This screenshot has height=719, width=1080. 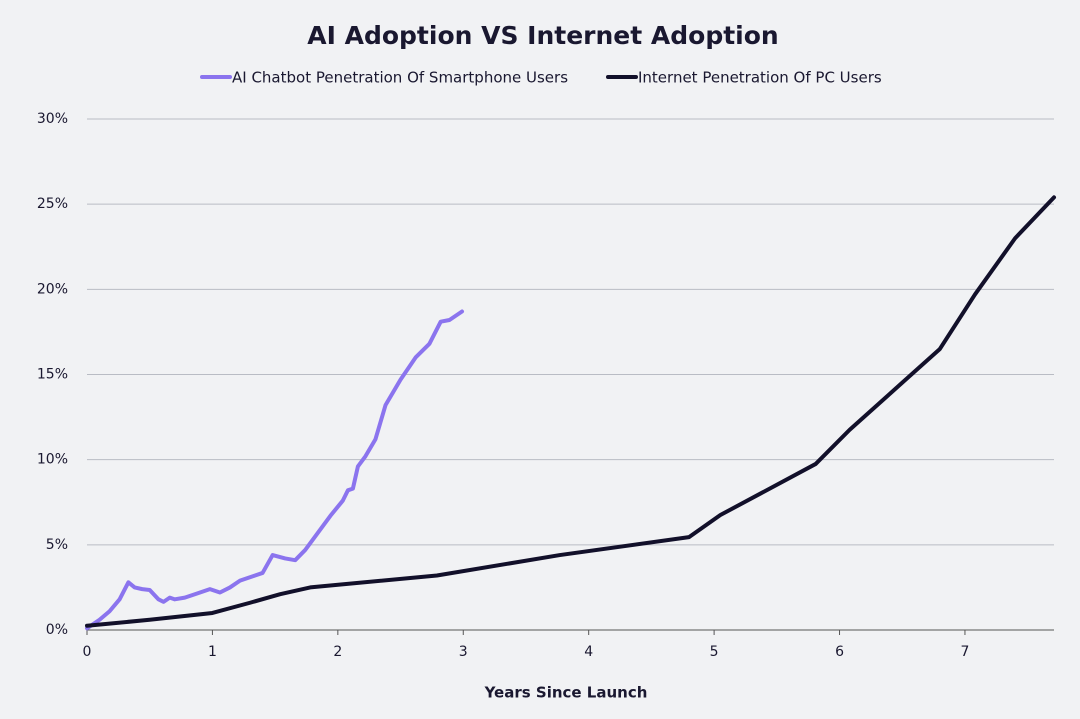 What do you see at coordinates (52, 460) in the screenshot?
I see `y-tick-label: 10%` at bounding box center [52, 460].